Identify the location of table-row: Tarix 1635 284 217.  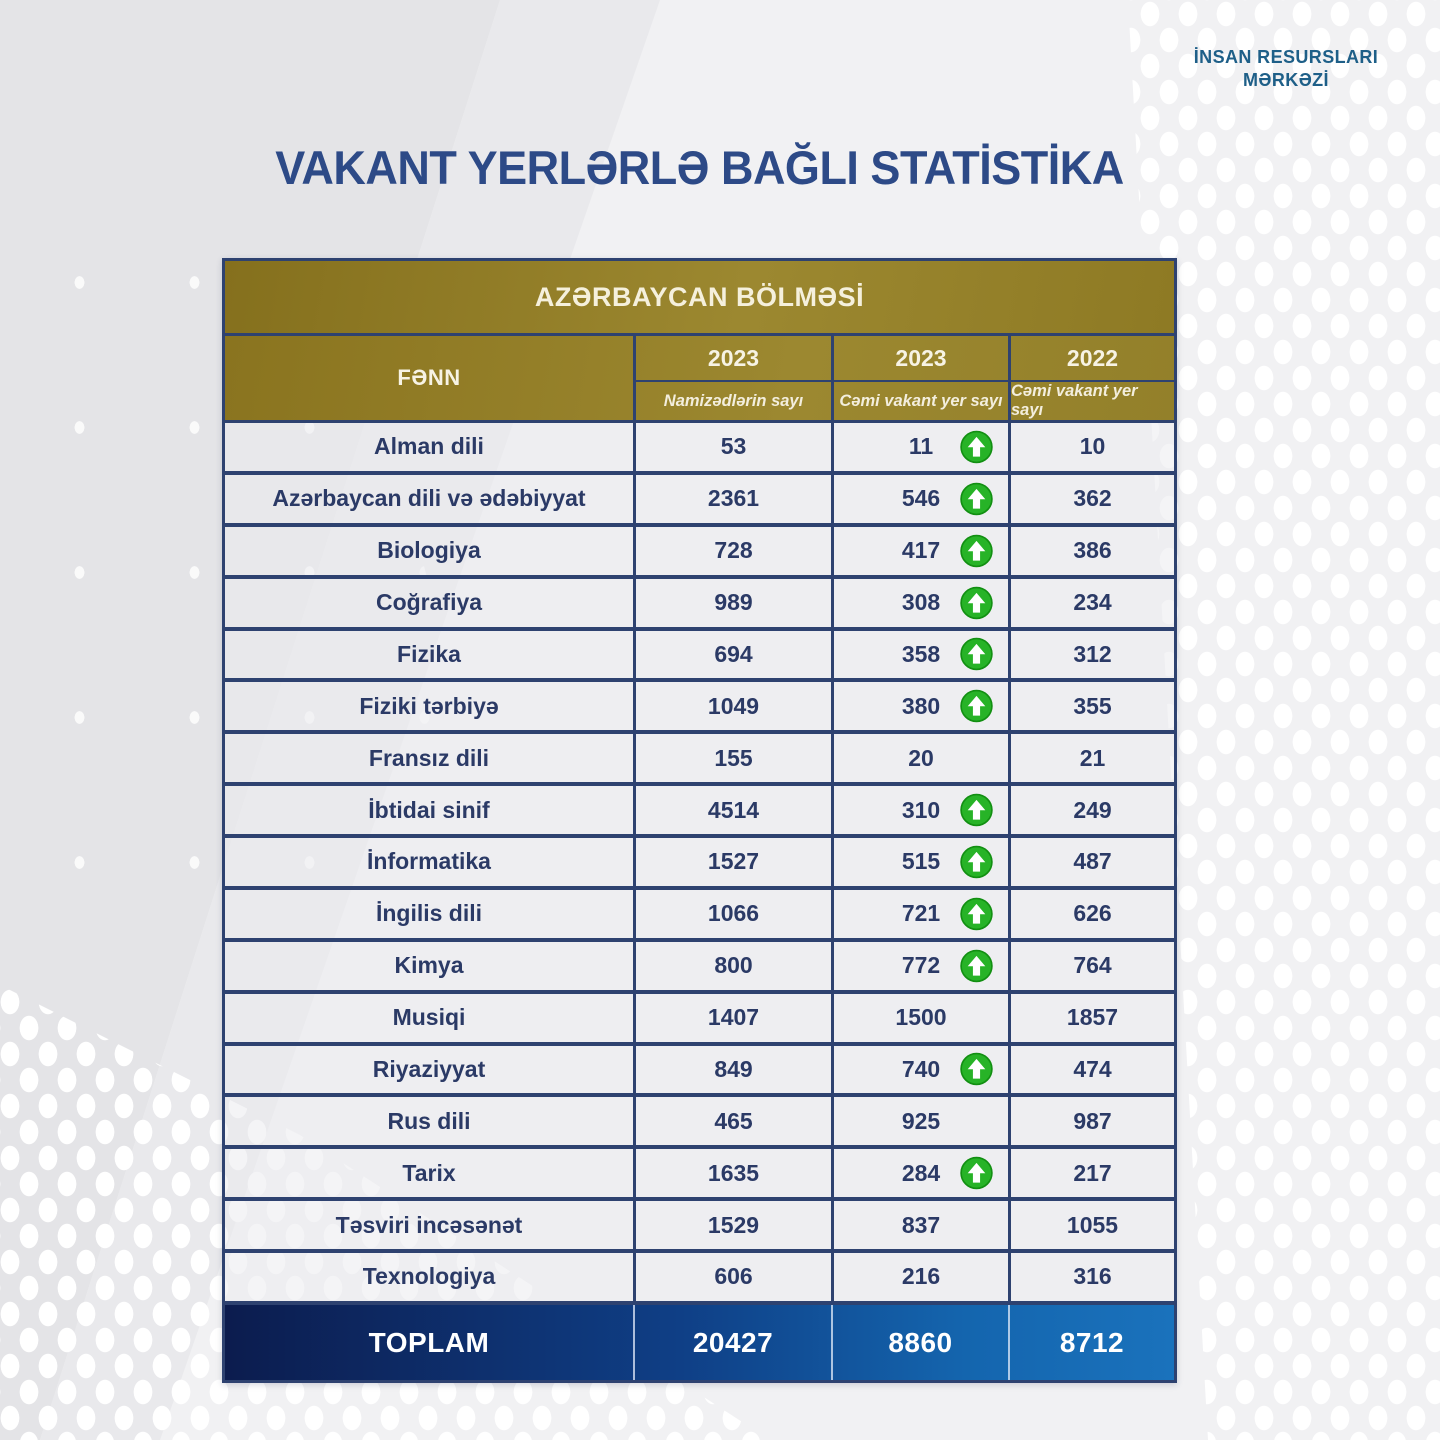
(699, 1171).